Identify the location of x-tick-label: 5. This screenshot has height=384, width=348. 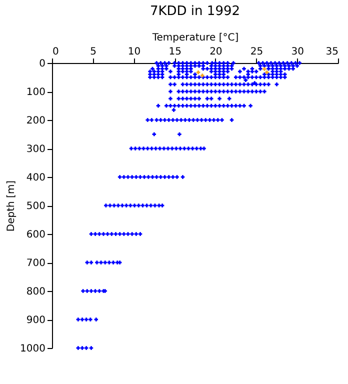
(93, 52).